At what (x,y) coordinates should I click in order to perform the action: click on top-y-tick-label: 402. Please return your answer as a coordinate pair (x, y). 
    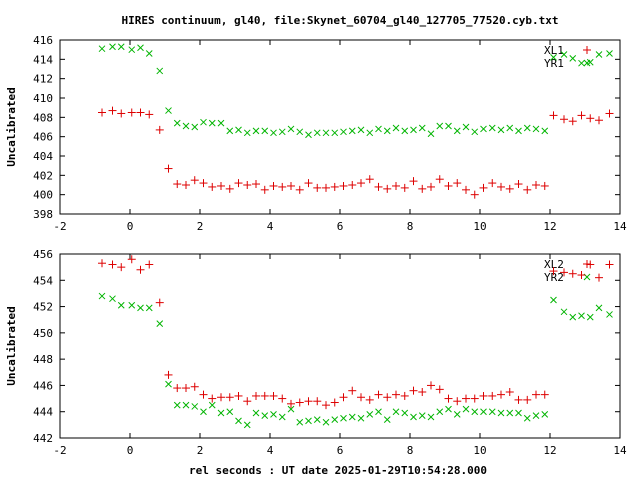
    Looking at the image, I should click on (43, 175).